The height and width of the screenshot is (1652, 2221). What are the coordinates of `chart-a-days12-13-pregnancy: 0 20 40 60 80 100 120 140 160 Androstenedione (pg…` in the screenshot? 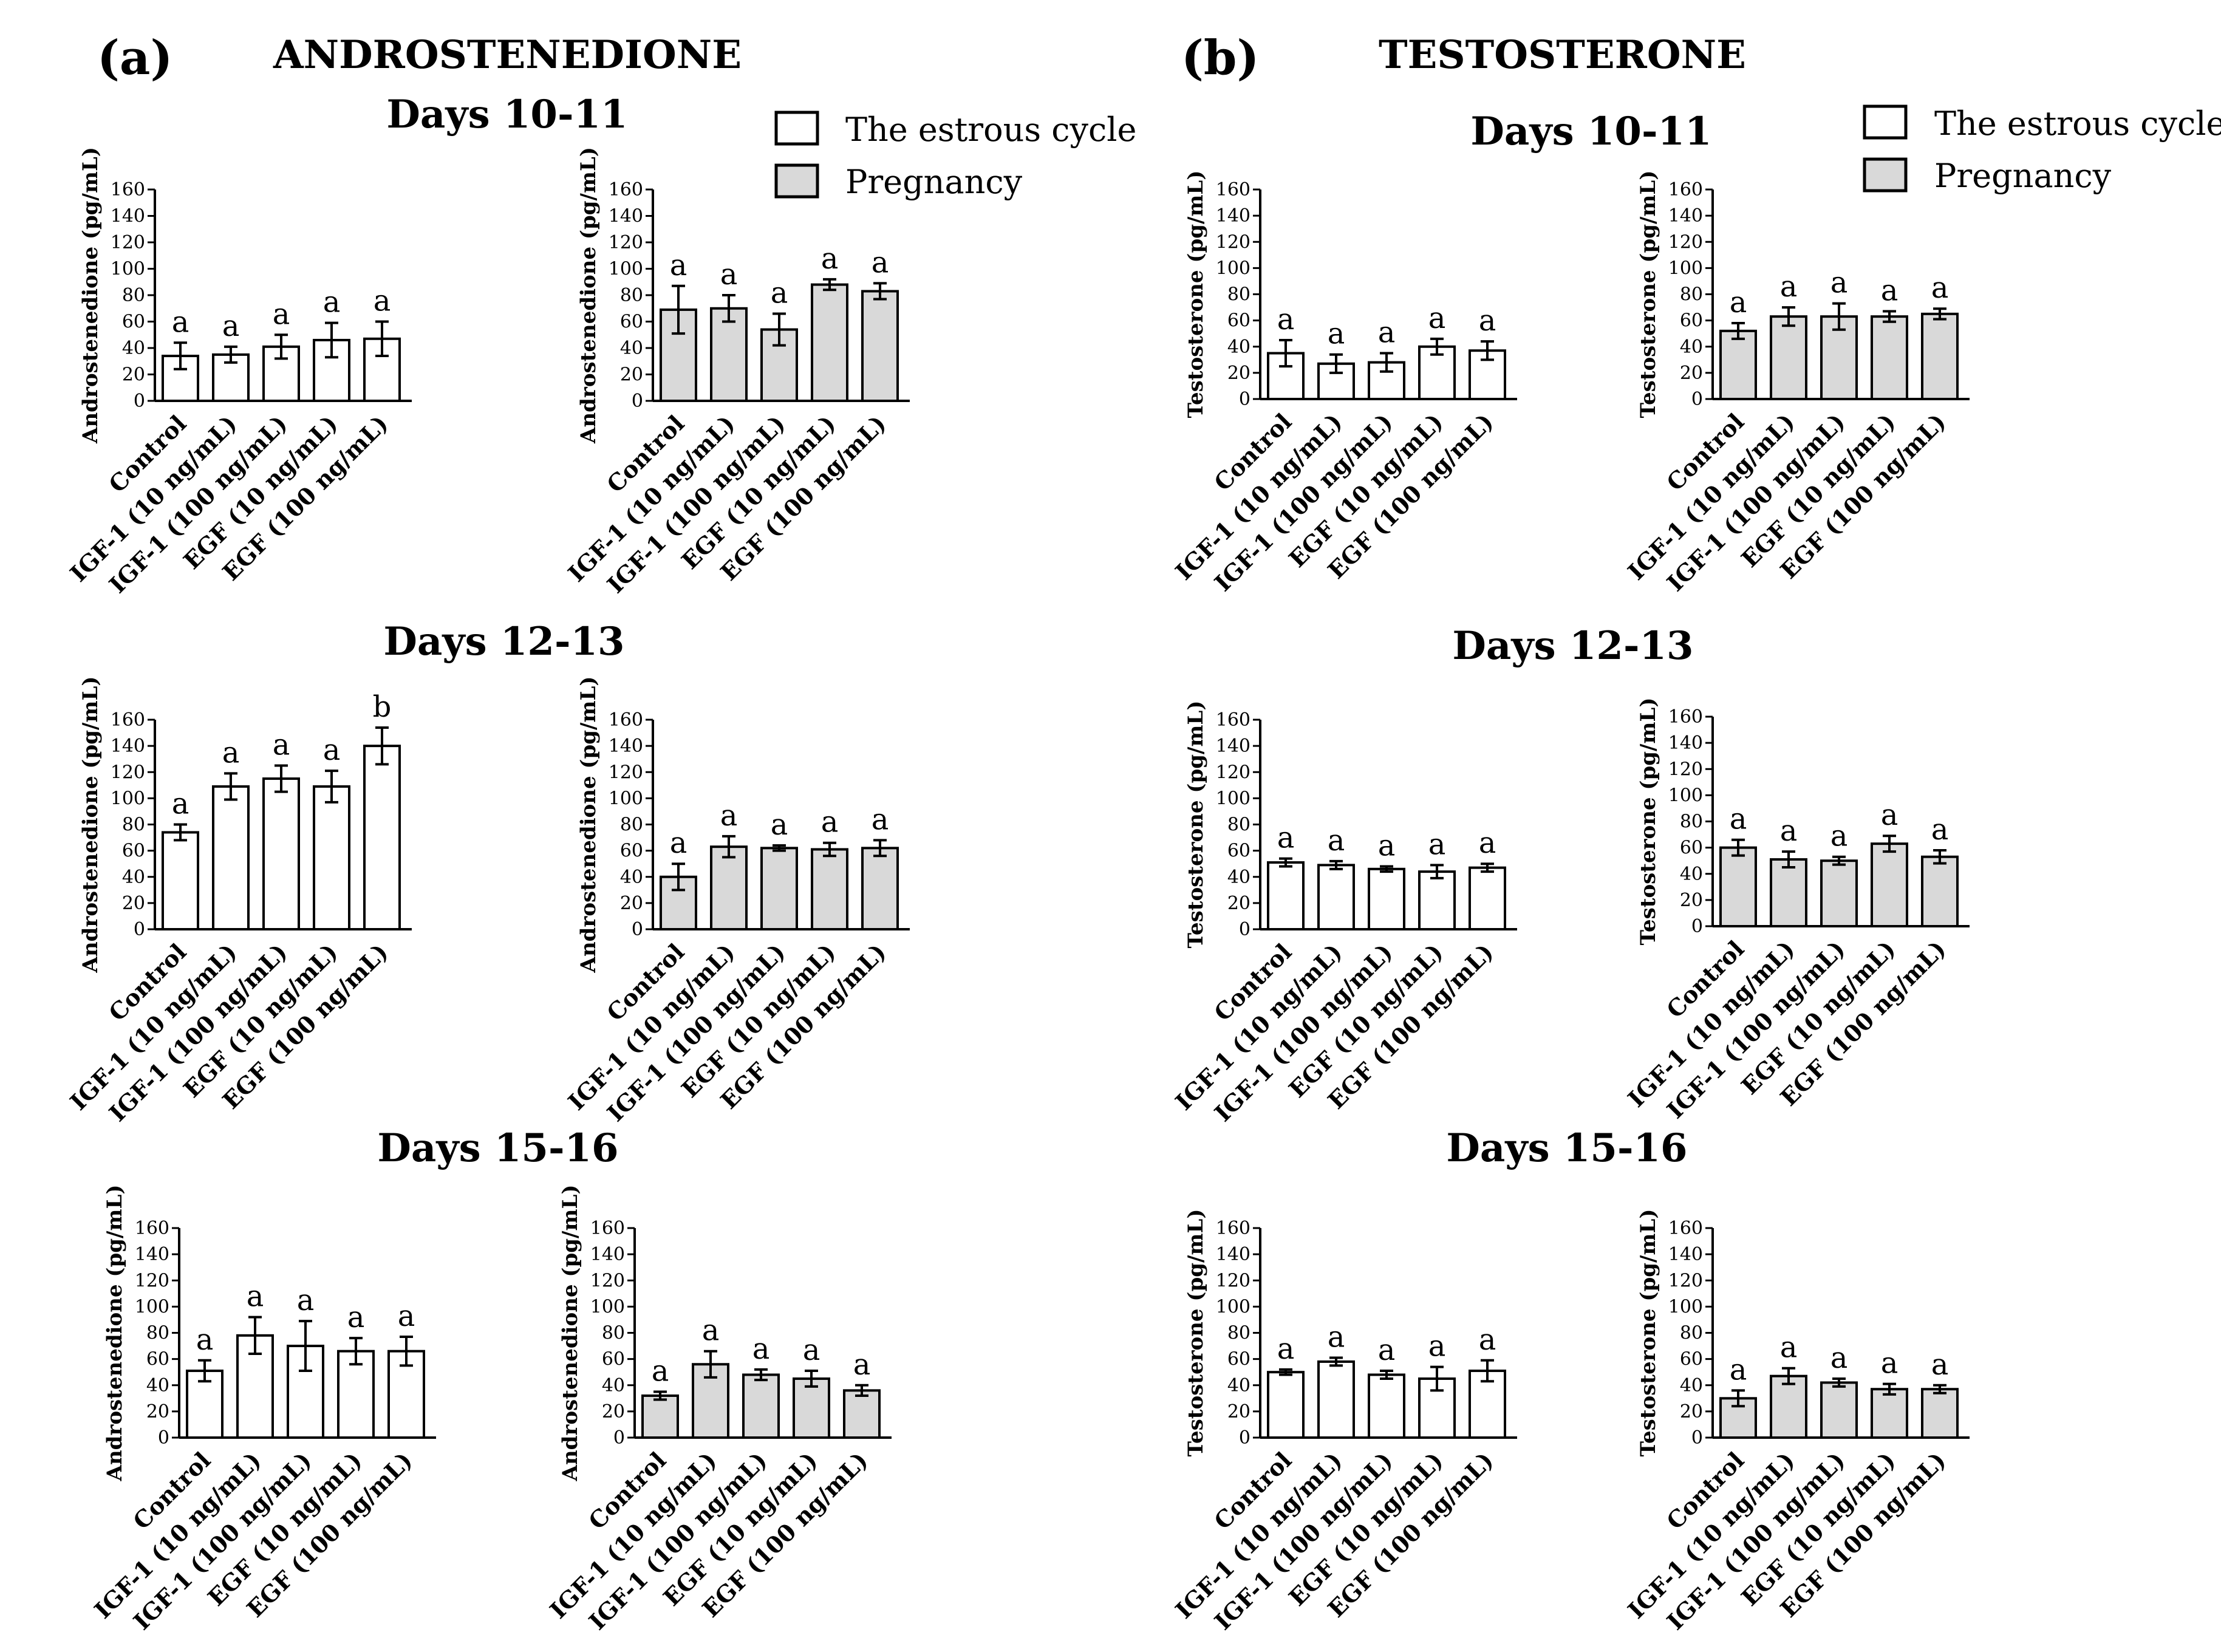 It's located at (736, 902).